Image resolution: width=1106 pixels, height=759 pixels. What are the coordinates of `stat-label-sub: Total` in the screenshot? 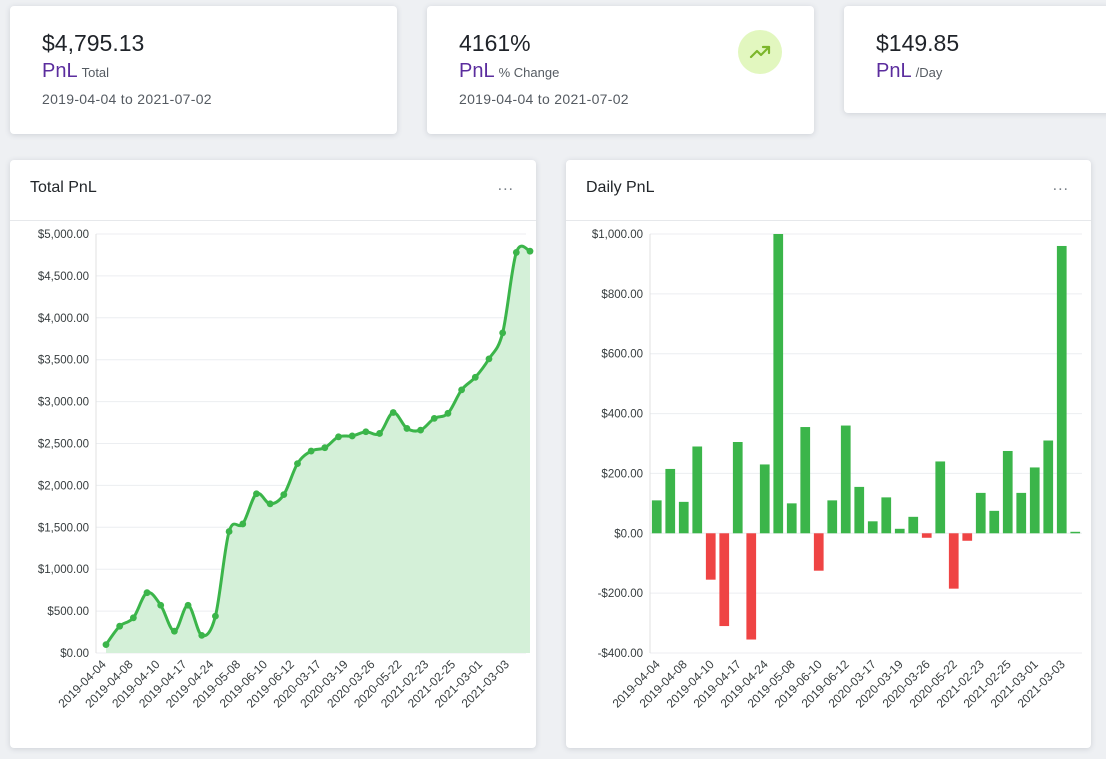 It's located at (95, 72).